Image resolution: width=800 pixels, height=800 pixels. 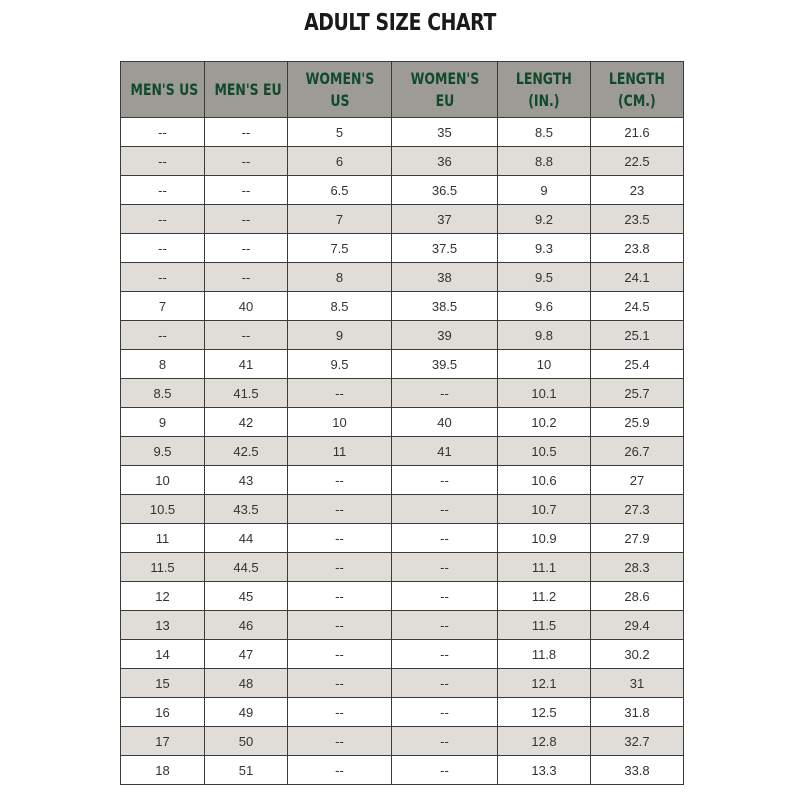 I want to click on table-cell: 9.5, so click(x=544, y=277).